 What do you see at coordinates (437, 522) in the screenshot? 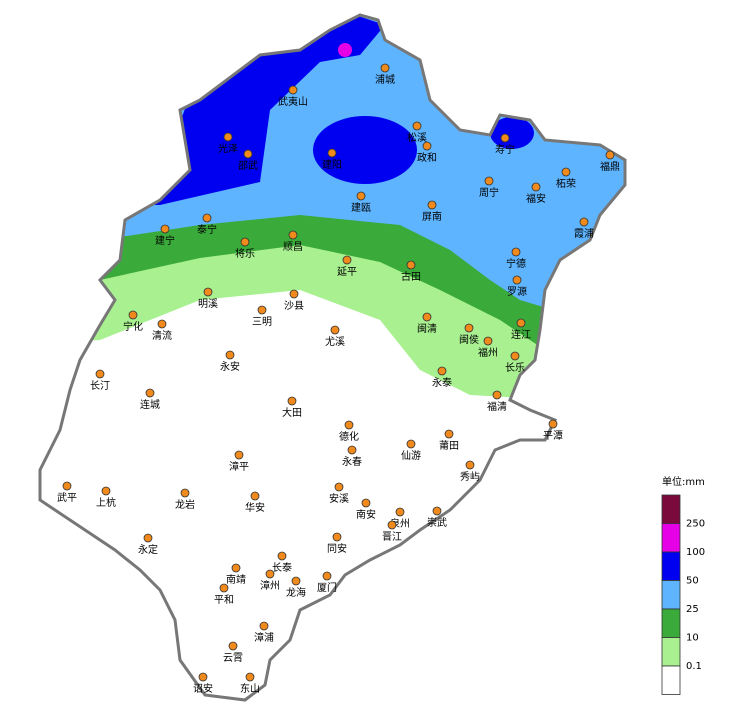
I see `city-label: 崇武` at bounding box center [437, 522].